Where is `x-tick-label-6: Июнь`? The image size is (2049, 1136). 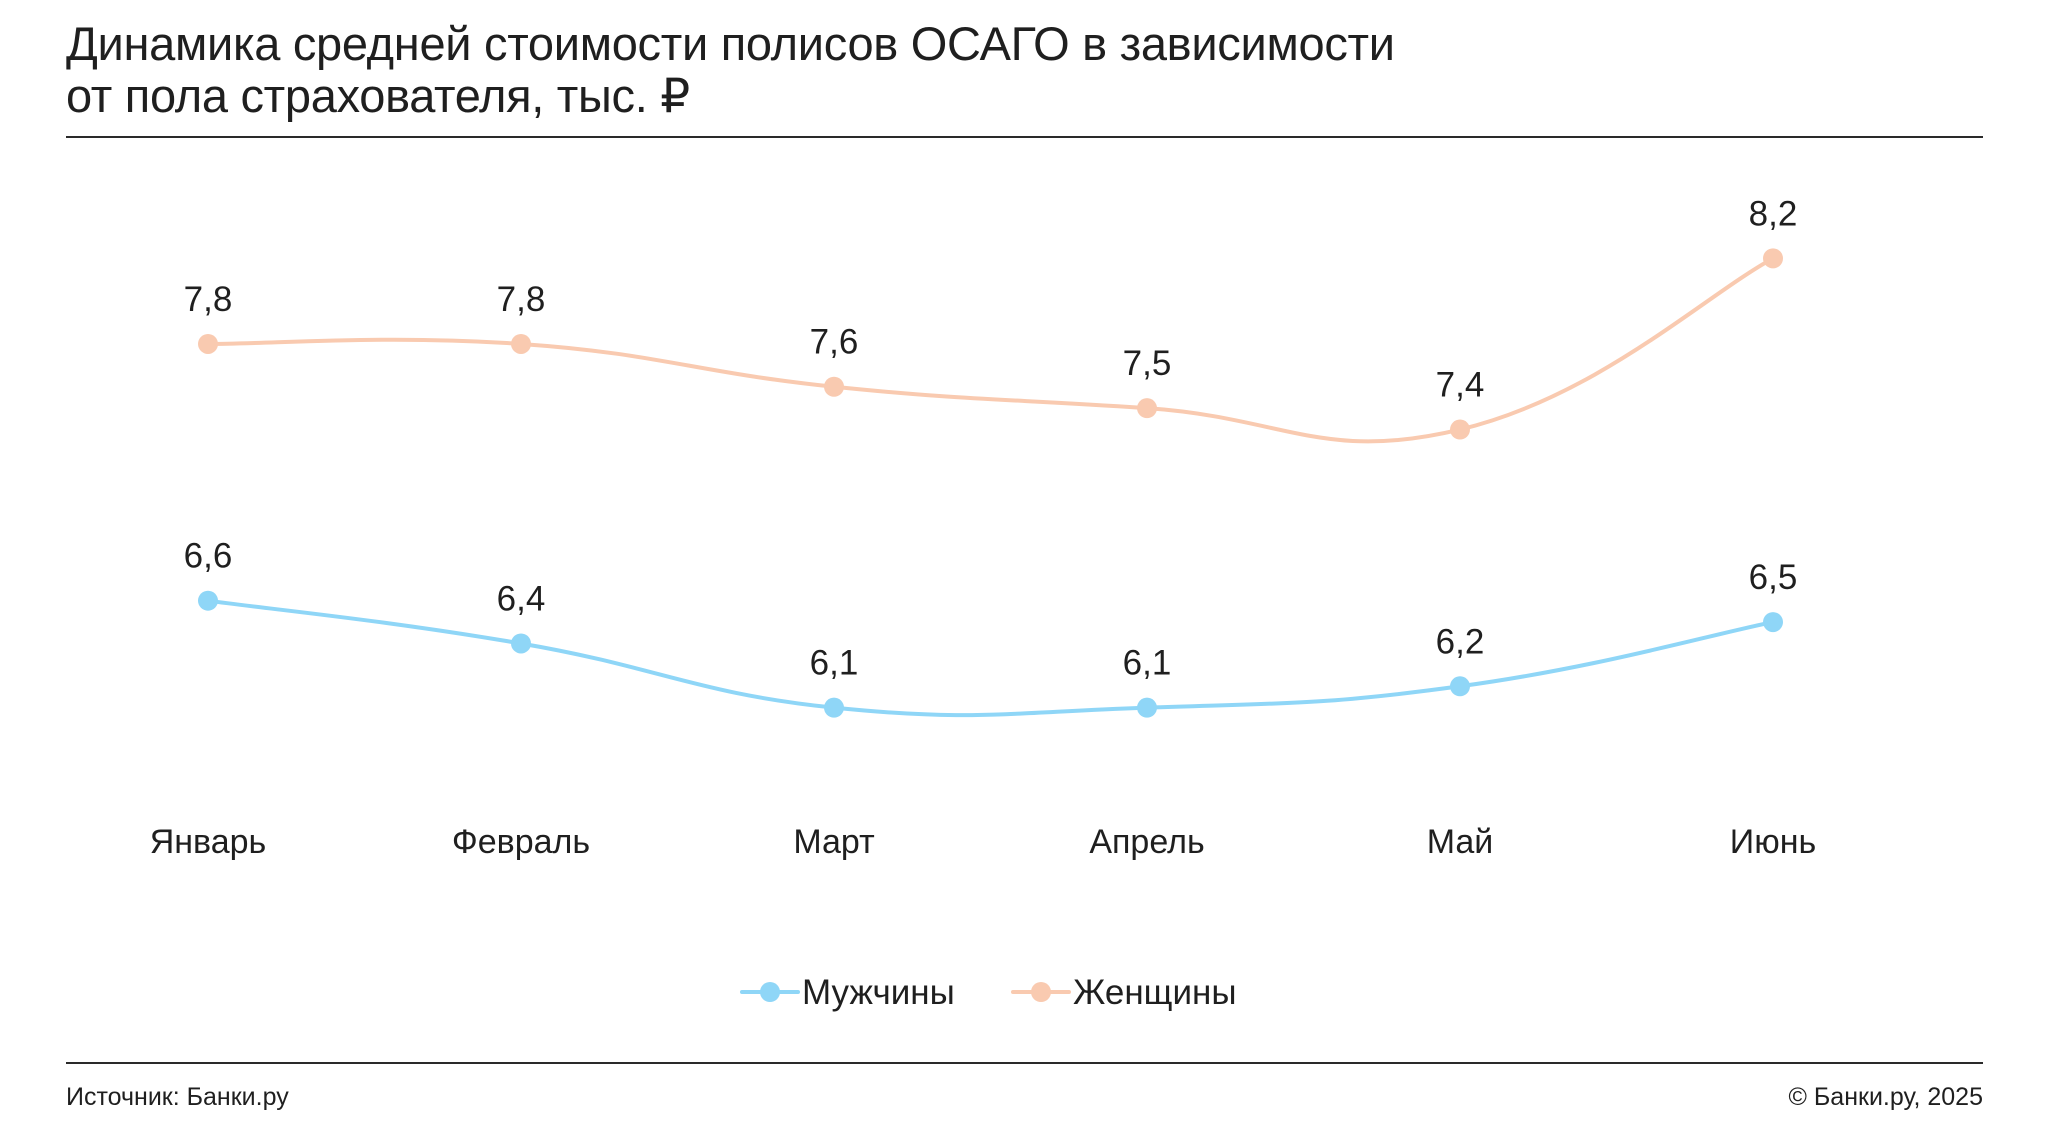 x-tick-label-6: Июнь is located at coordinates (1773, 842).